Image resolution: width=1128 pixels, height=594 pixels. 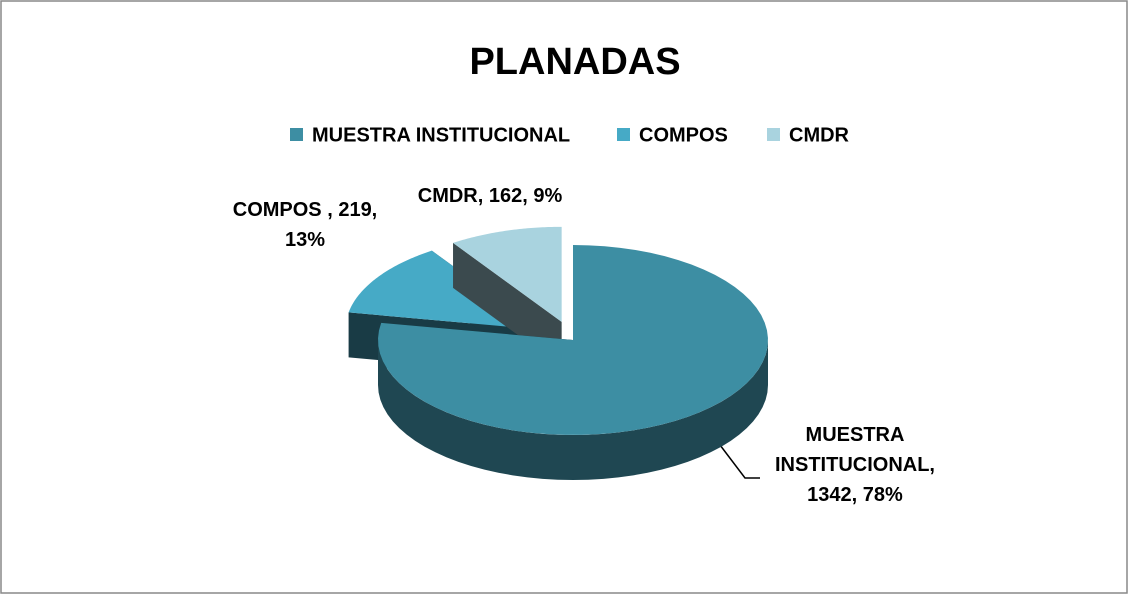 I want to click on chart-title: PLANADAS, so click(x=574, y=62).